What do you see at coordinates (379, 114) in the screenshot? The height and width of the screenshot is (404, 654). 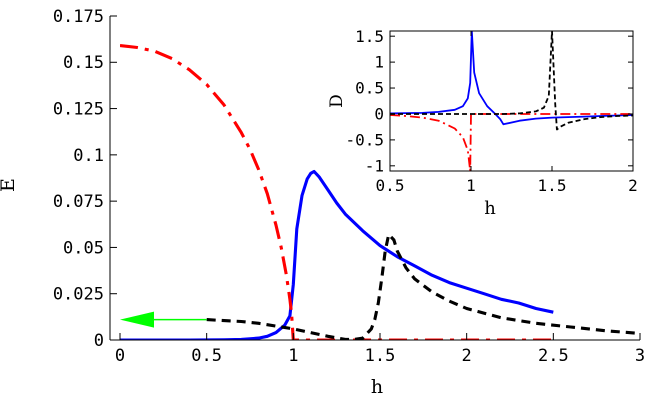 I see `inset-y-tick-label: 0` at bounding box center [379, 114].